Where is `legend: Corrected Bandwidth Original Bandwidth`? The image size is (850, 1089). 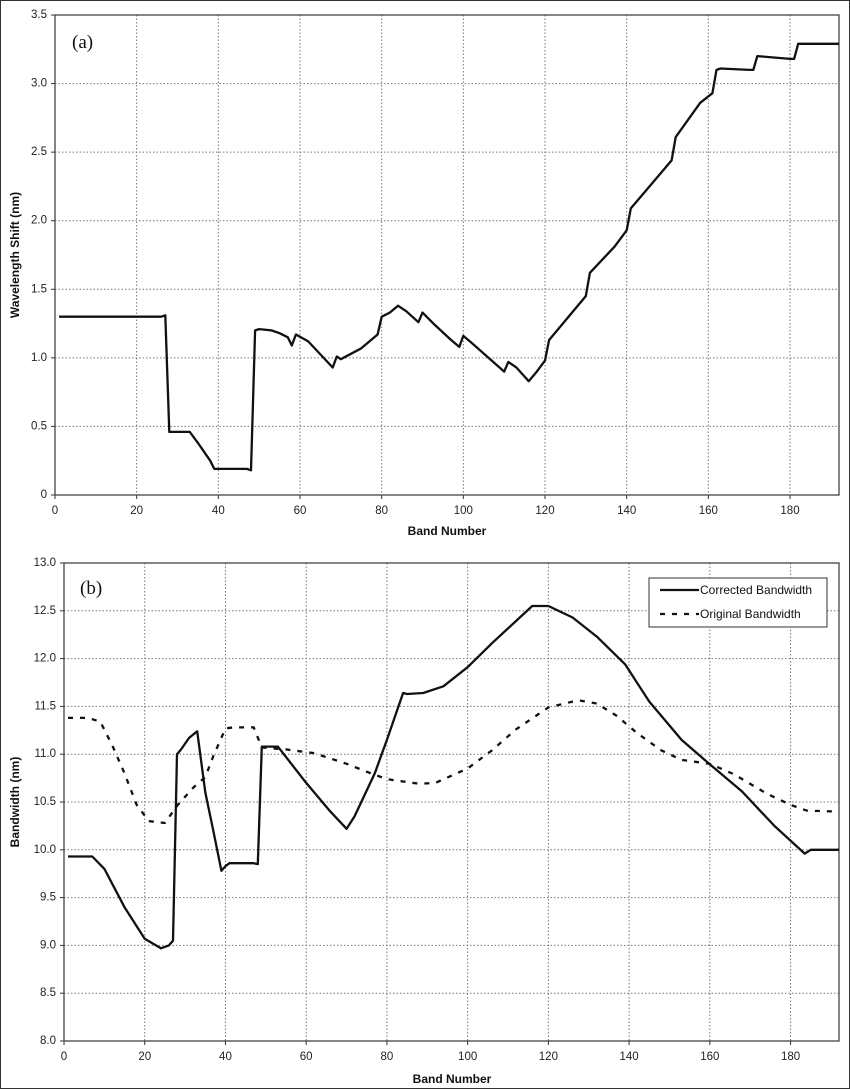 legend: Corrected Bandwidth Original Bandwidth is located at coordinates (738, 602).